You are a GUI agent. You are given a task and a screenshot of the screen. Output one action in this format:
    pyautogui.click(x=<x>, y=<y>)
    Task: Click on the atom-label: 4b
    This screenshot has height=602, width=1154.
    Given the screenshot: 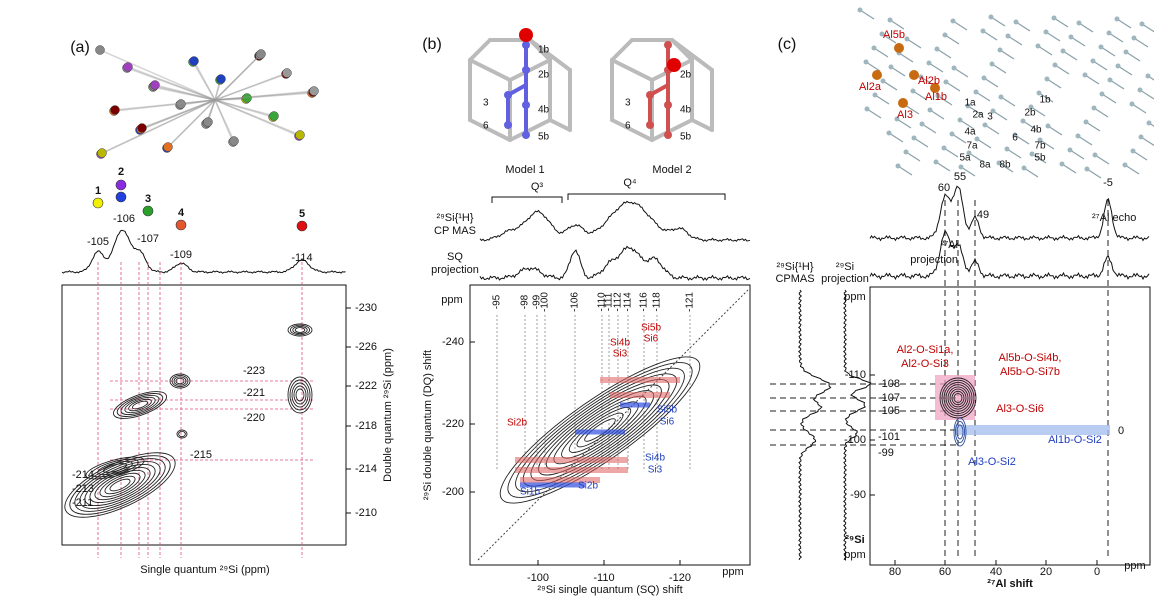 What is the action you would take?
    pyautogui.click(x=544, y=110)
    